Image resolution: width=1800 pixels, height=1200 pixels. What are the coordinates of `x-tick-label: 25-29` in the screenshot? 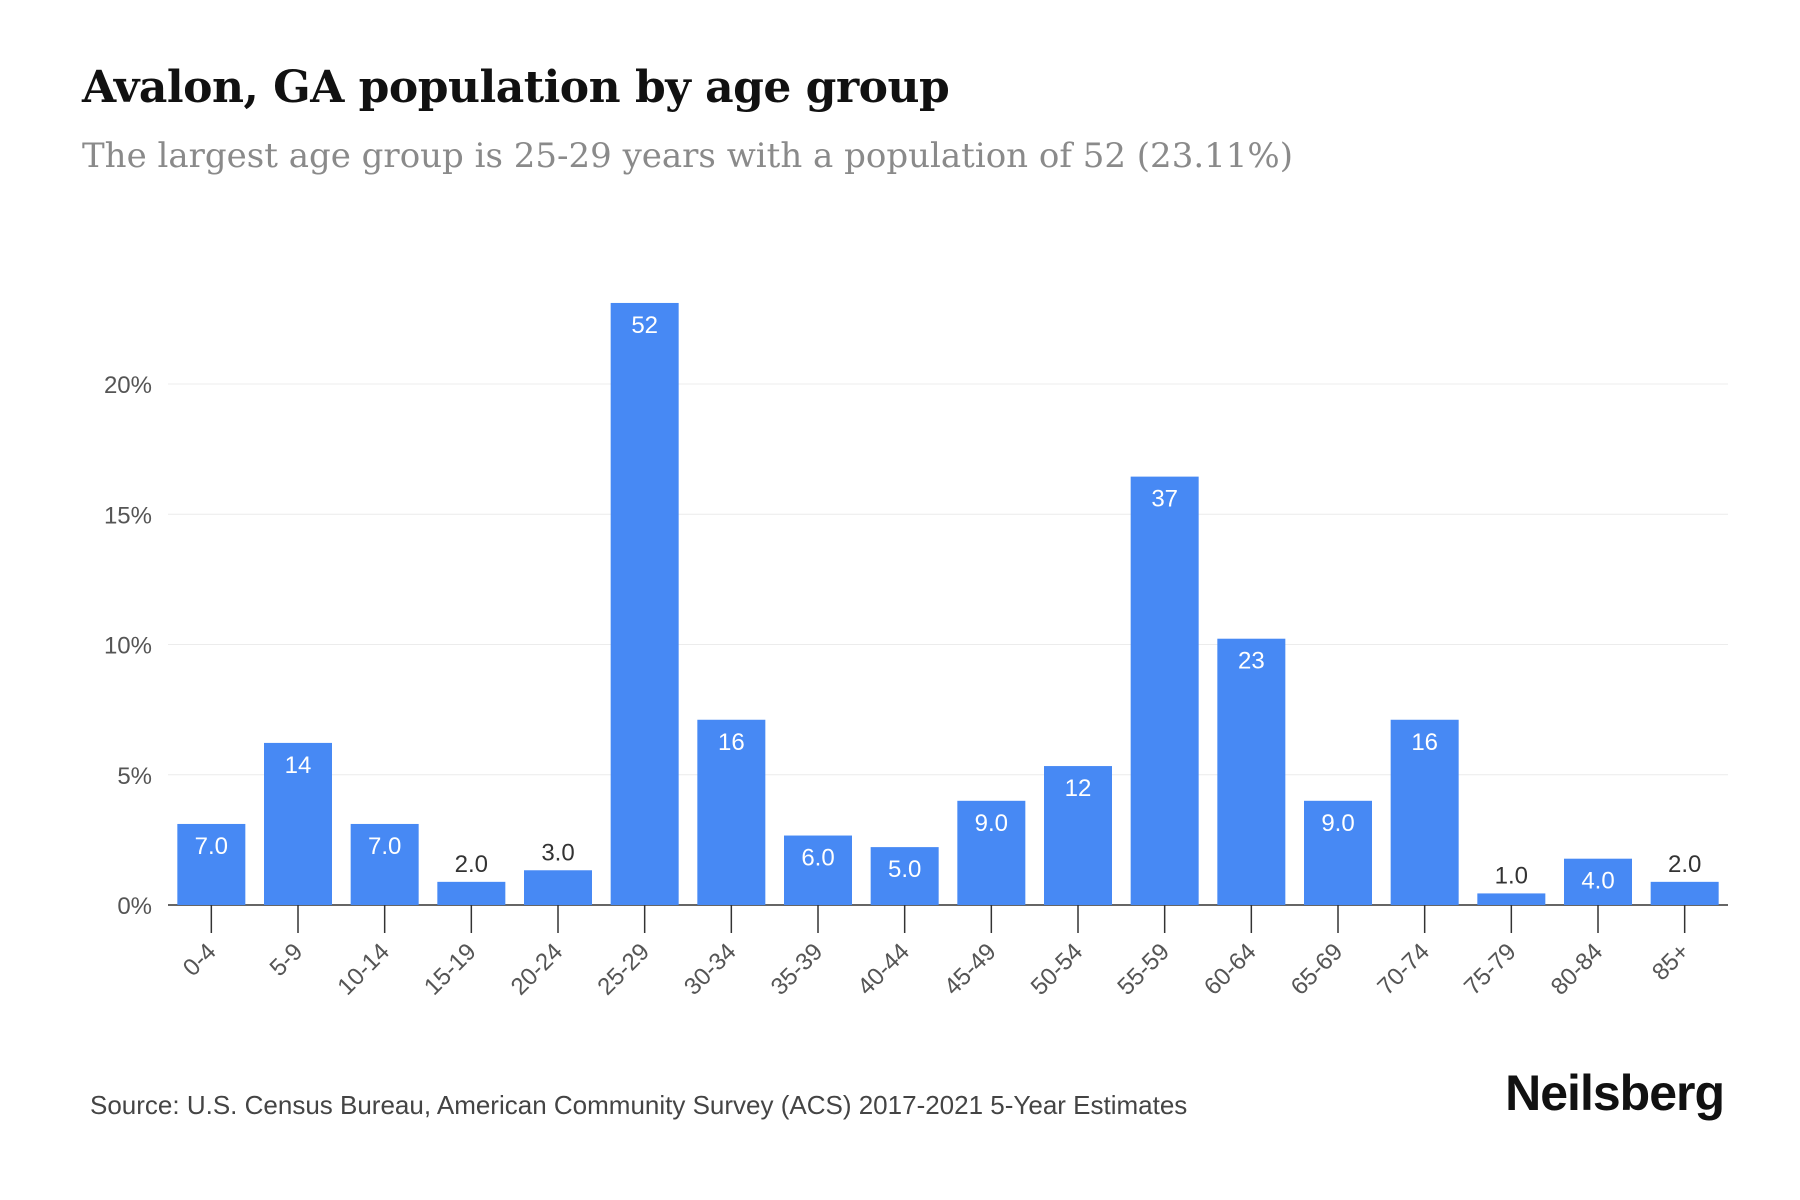 It's located at (623, 969).